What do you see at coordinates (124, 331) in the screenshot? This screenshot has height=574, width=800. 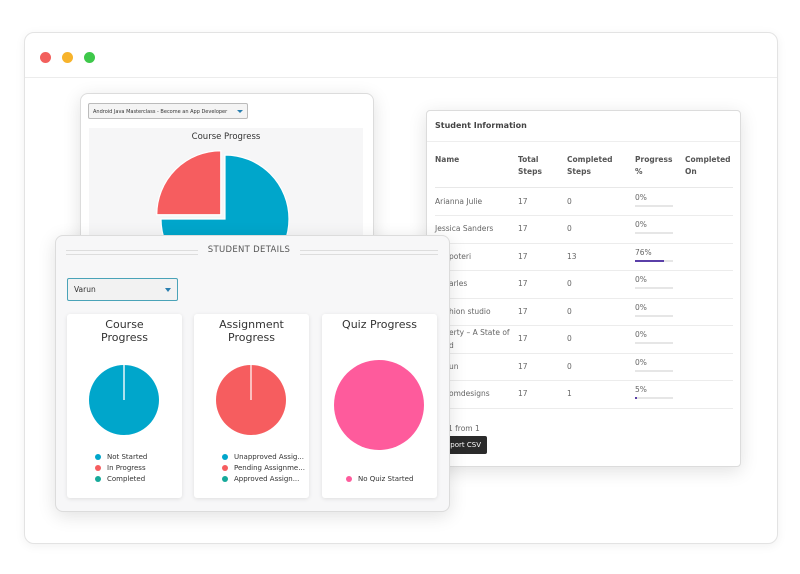 I see `card-title: Course Progress` at bounding box center [124, 331].